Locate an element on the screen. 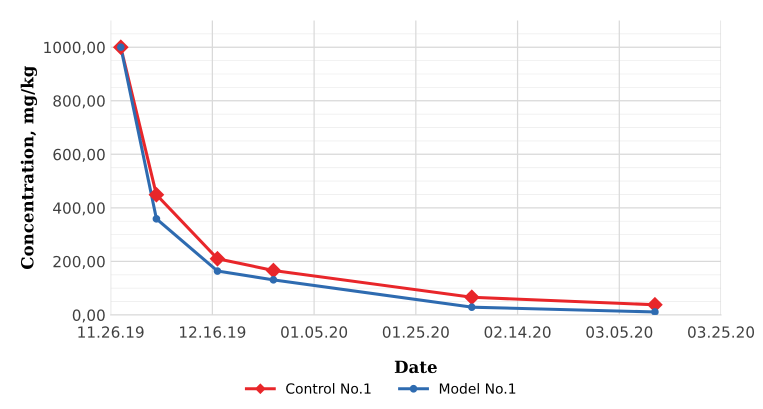  legend-label: Control No.1 is located at coordinates (328, 388).